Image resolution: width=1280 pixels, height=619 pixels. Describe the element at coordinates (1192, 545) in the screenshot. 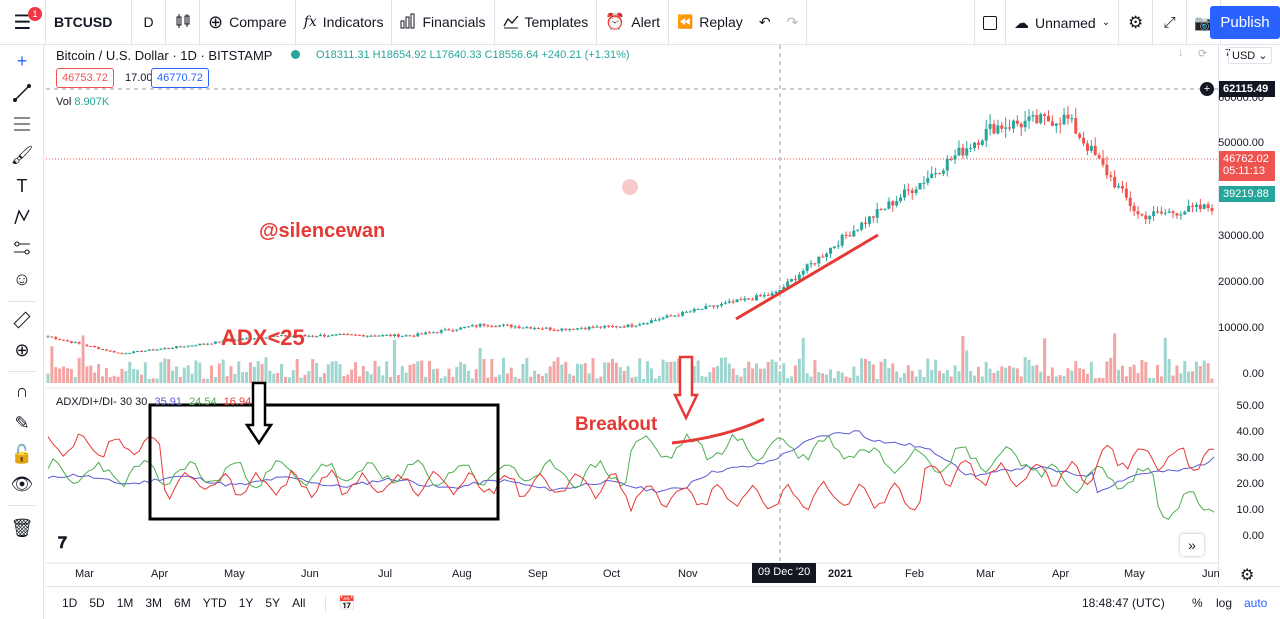

I see `scroll-to-realtime-button: »` at that location.